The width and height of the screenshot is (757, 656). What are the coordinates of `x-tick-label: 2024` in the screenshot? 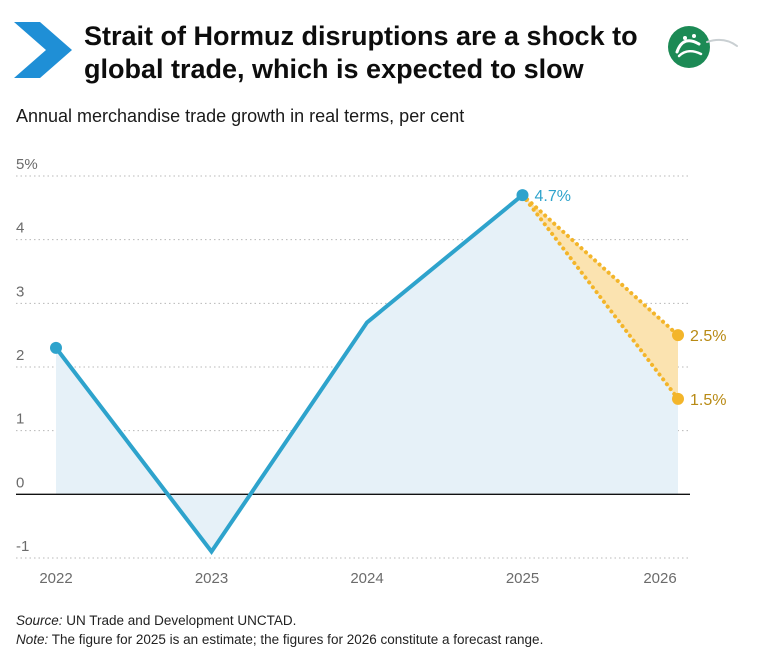 It's located at (366, 578).